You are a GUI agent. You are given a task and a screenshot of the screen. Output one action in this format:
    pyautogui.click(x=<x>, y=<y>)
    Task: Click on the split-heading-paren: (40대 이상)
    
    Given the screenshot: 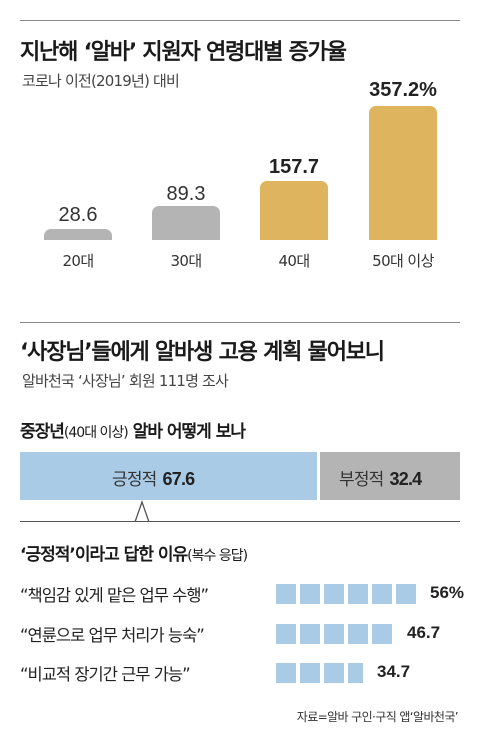 What is the action you would take?
    pyautogui.click(x=96, y=433)
    